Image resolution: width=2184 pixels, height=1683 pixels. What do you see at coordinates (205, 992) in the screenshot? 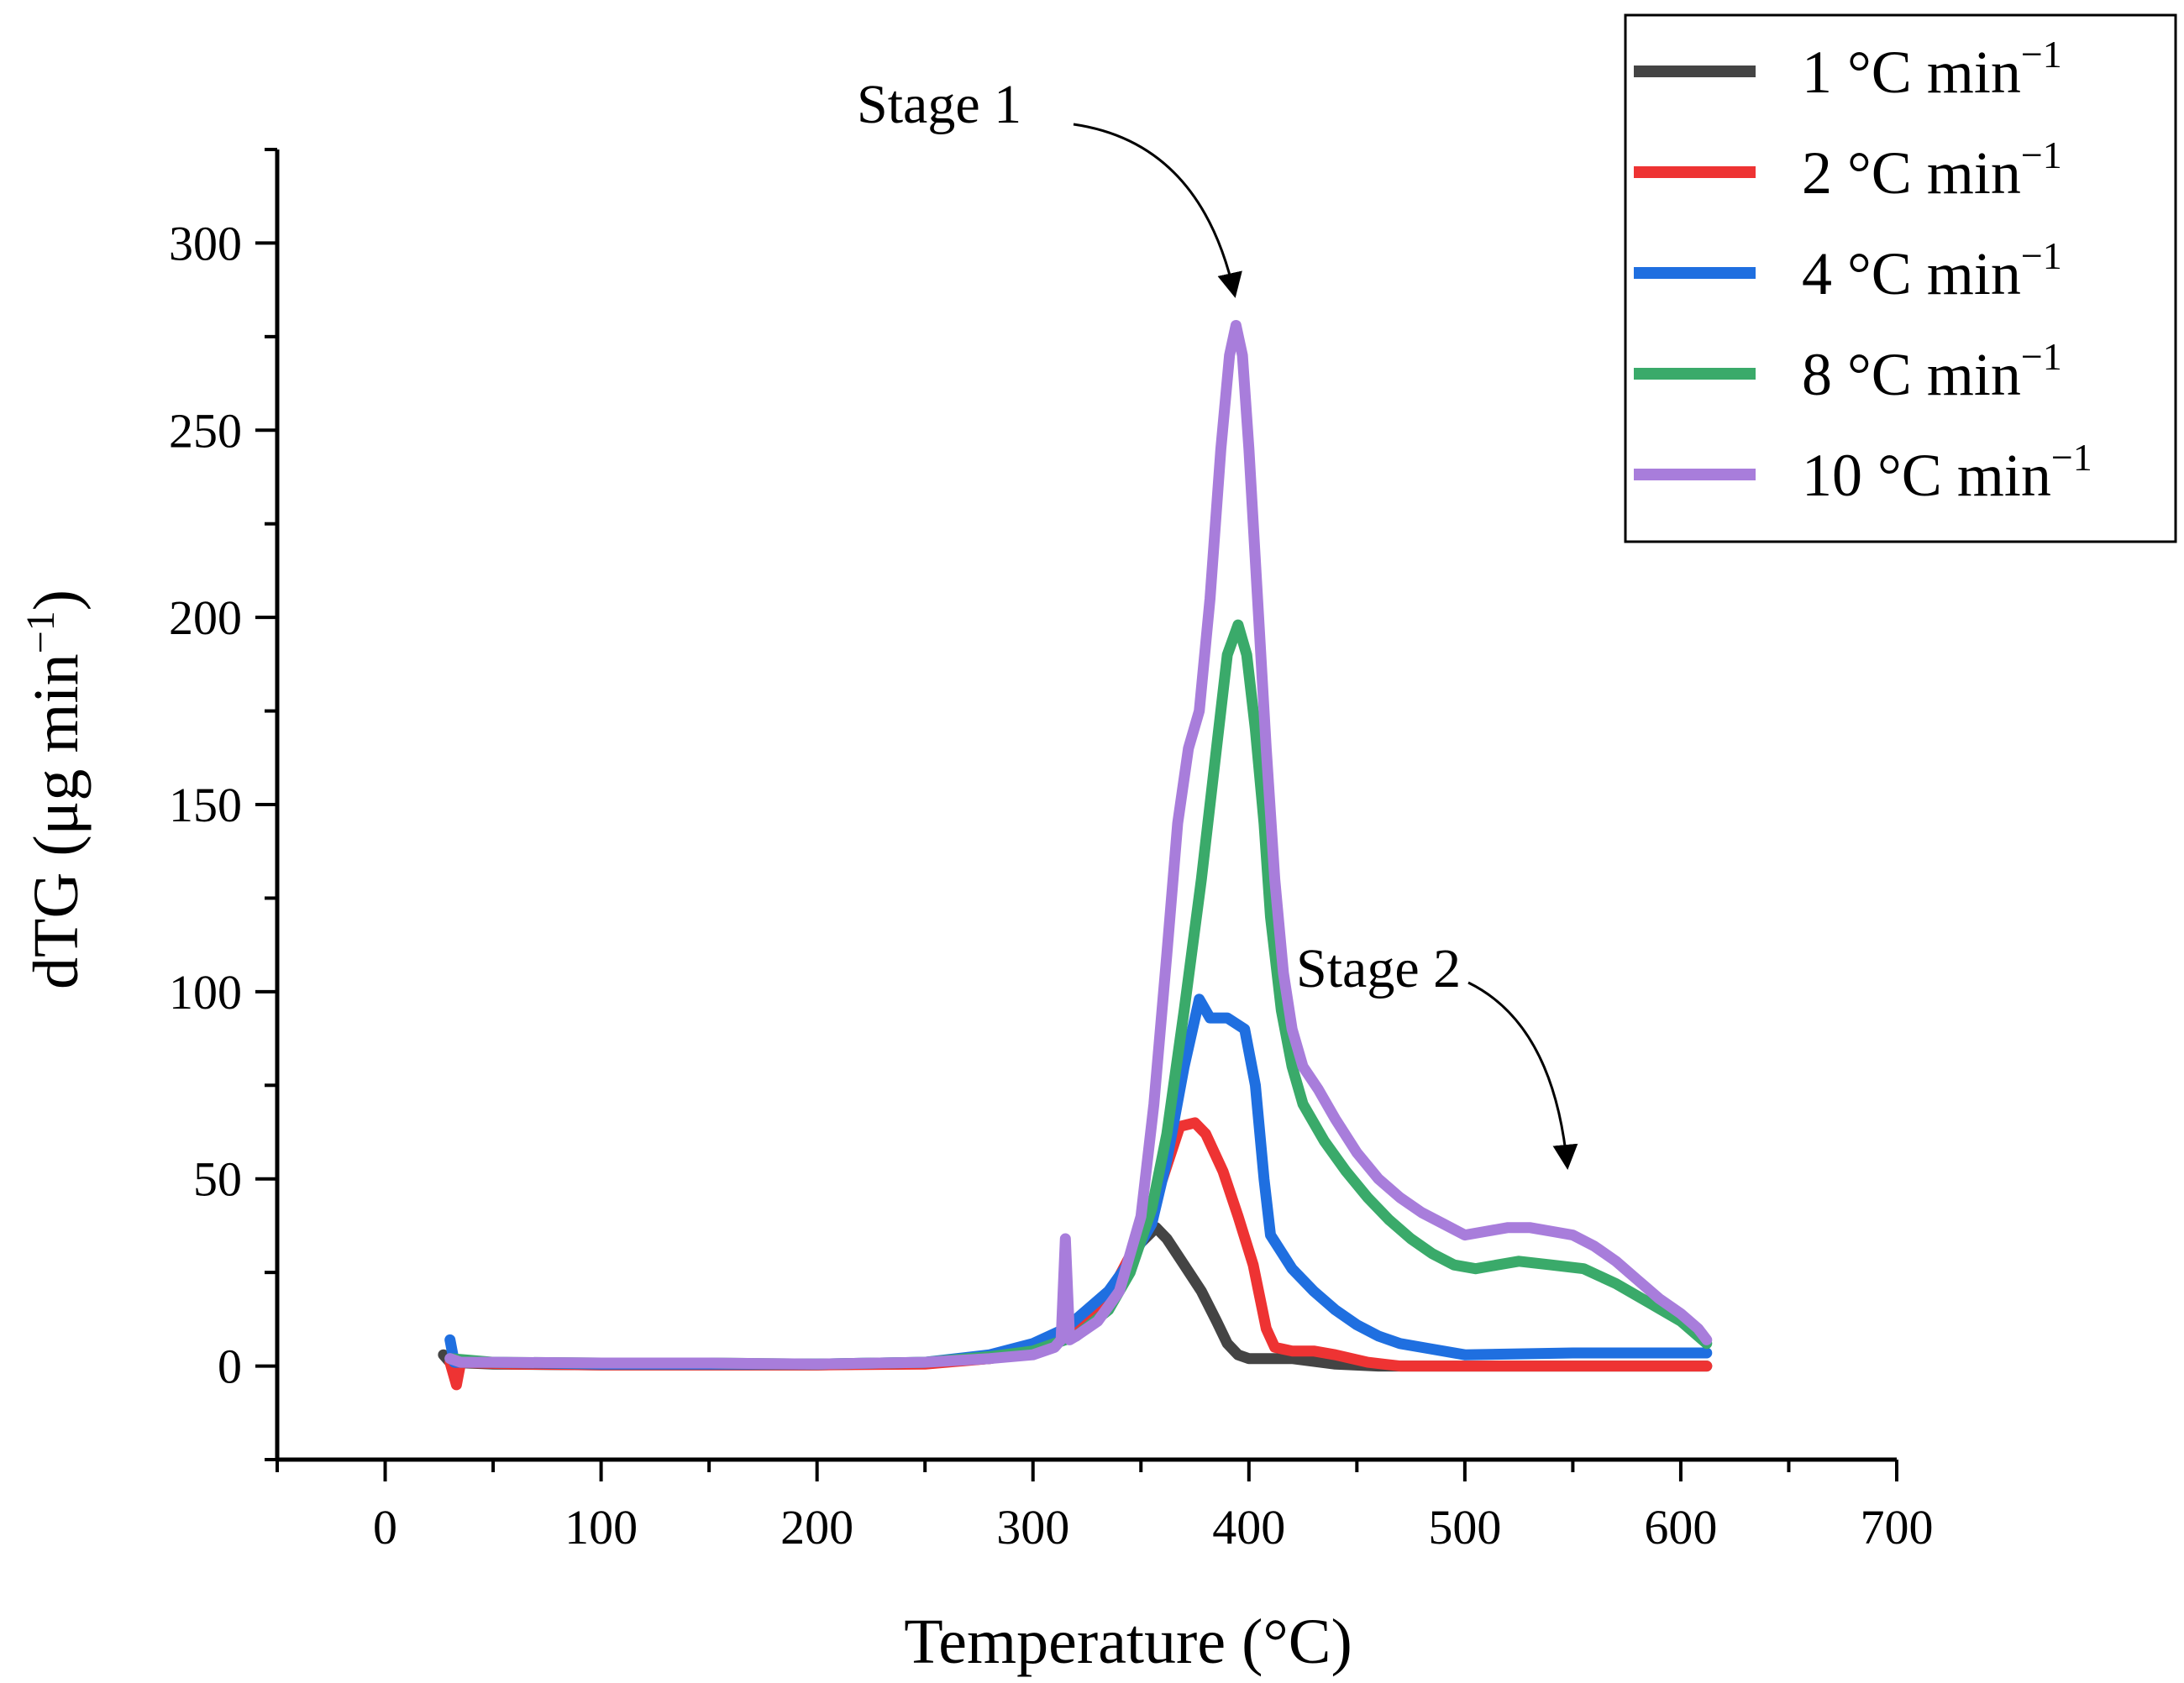
I see `y-tick-label: 100` at bounding box center [205, 992].